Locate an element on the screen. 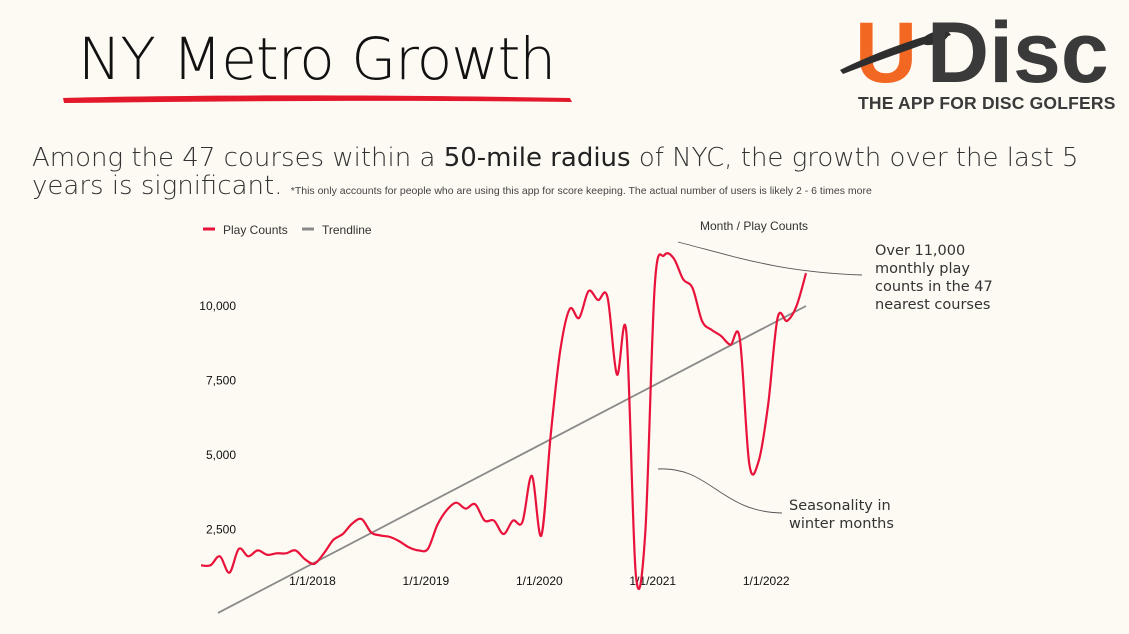 This screenshot has width=1129, height=634. legend-label-trendline: Trendline is located at coordinates (347, 230).